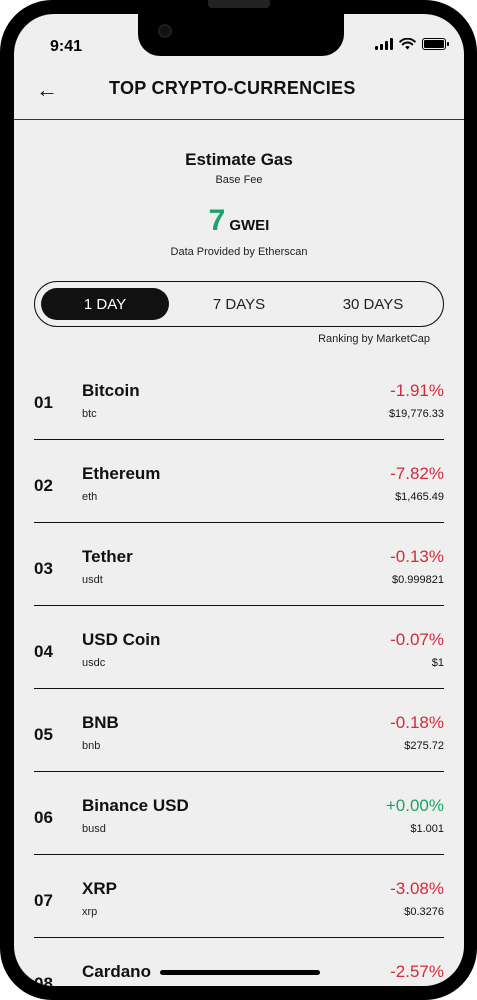  What do you see at coordinates (424, 912) in the screenshot?
I see `coin-price: $0.3276` at bounding box center [424, 912].